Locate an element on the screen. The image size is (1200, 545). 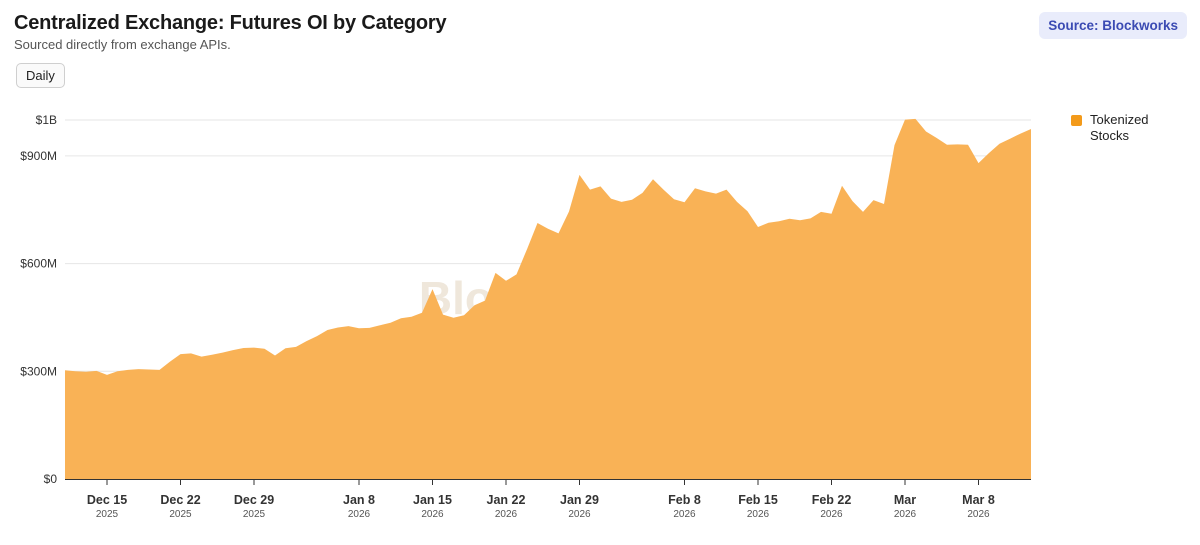
x-tick-label: Feb 22 is located at coordinates (832, 500).